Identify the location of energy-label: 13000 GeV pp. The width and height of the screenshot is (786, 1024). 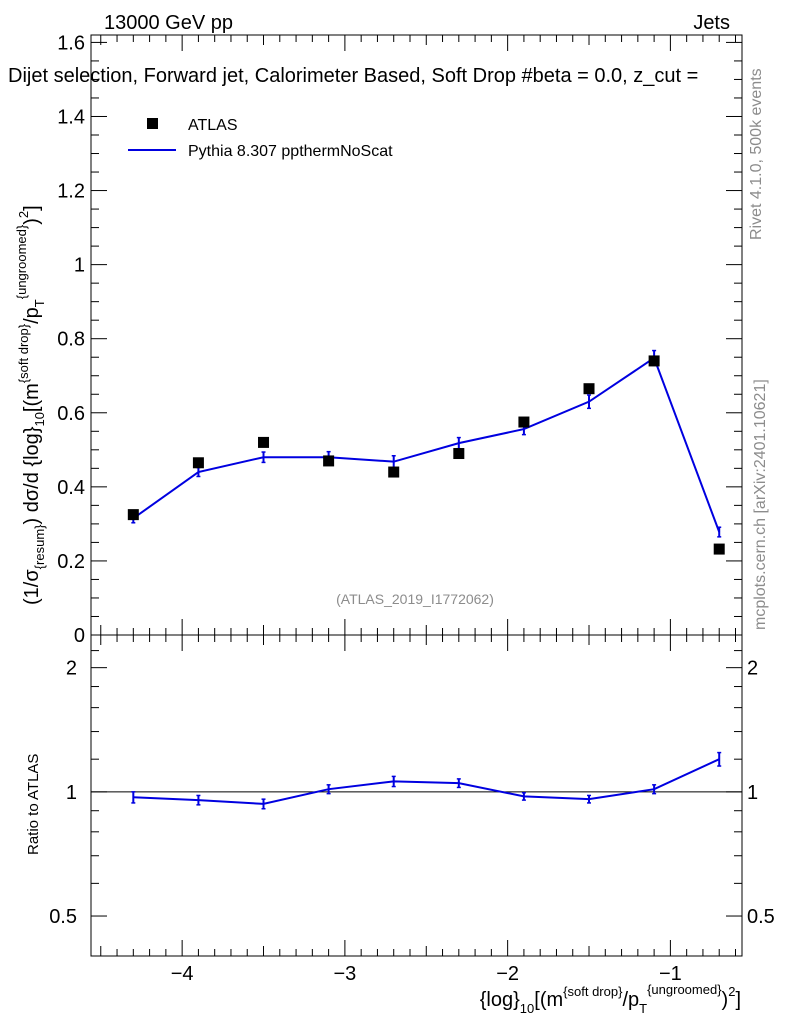
(168, 23).